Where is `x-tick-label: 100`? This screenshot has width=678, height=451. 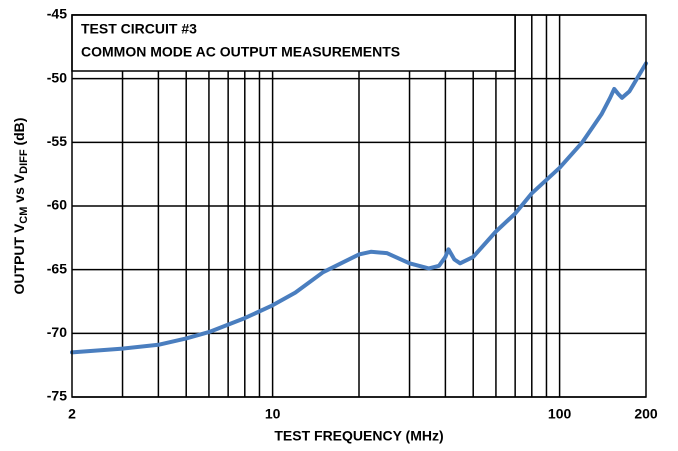 x-tick-label: 100 is located at coordinates (560, 414).